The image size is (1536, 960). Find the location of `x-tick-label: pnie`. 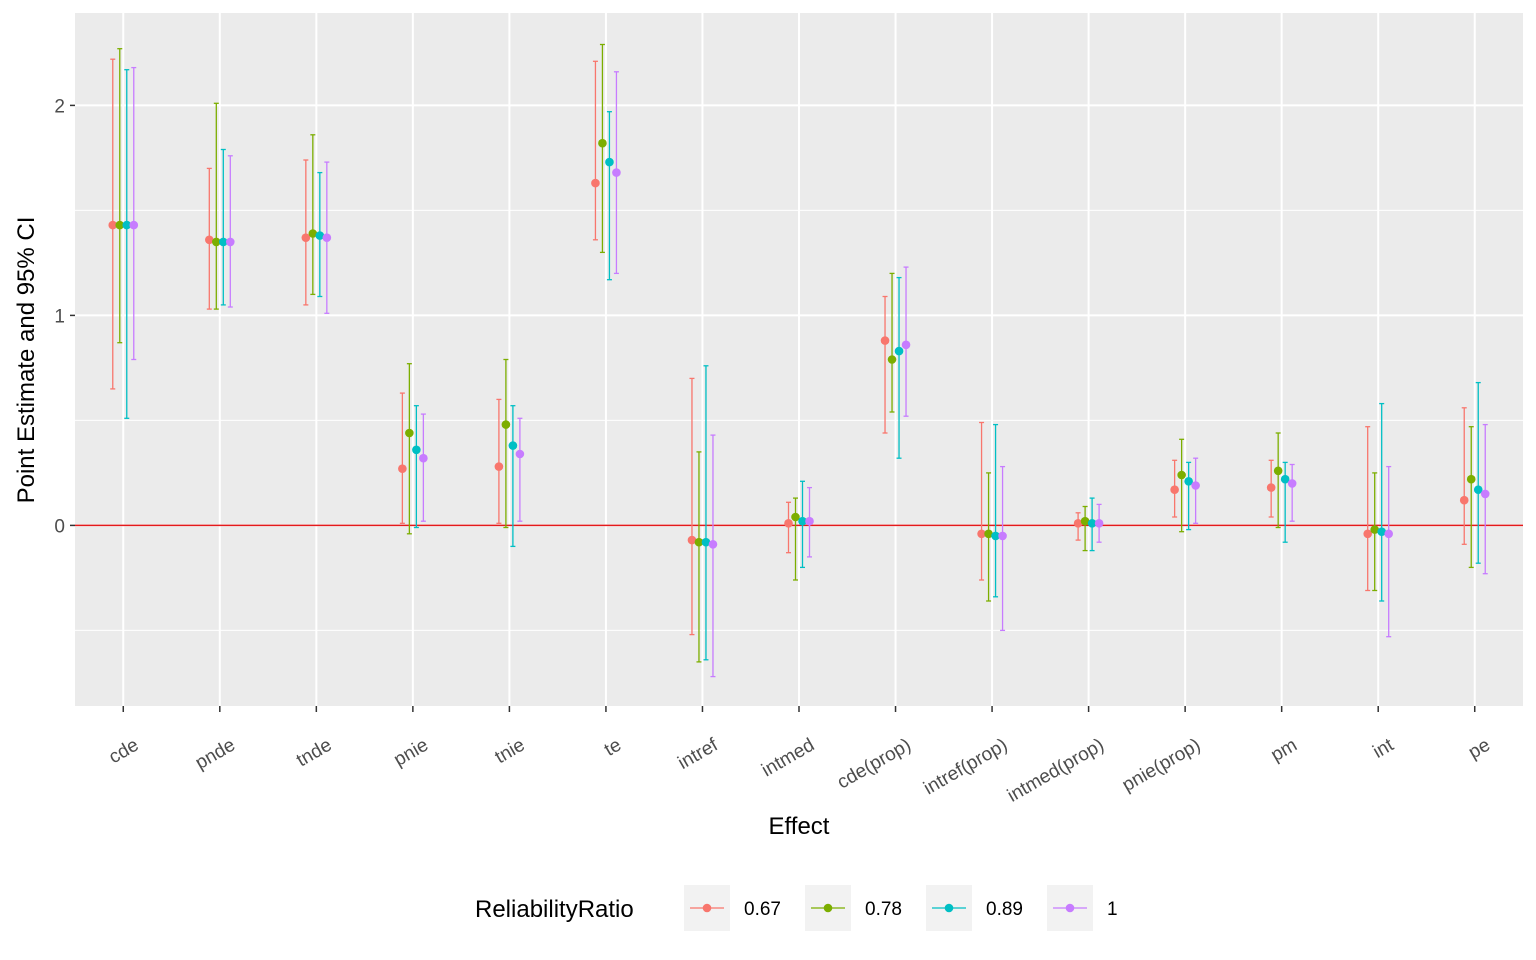

x-tick-label: pnie is located at coordinates (411, 753).